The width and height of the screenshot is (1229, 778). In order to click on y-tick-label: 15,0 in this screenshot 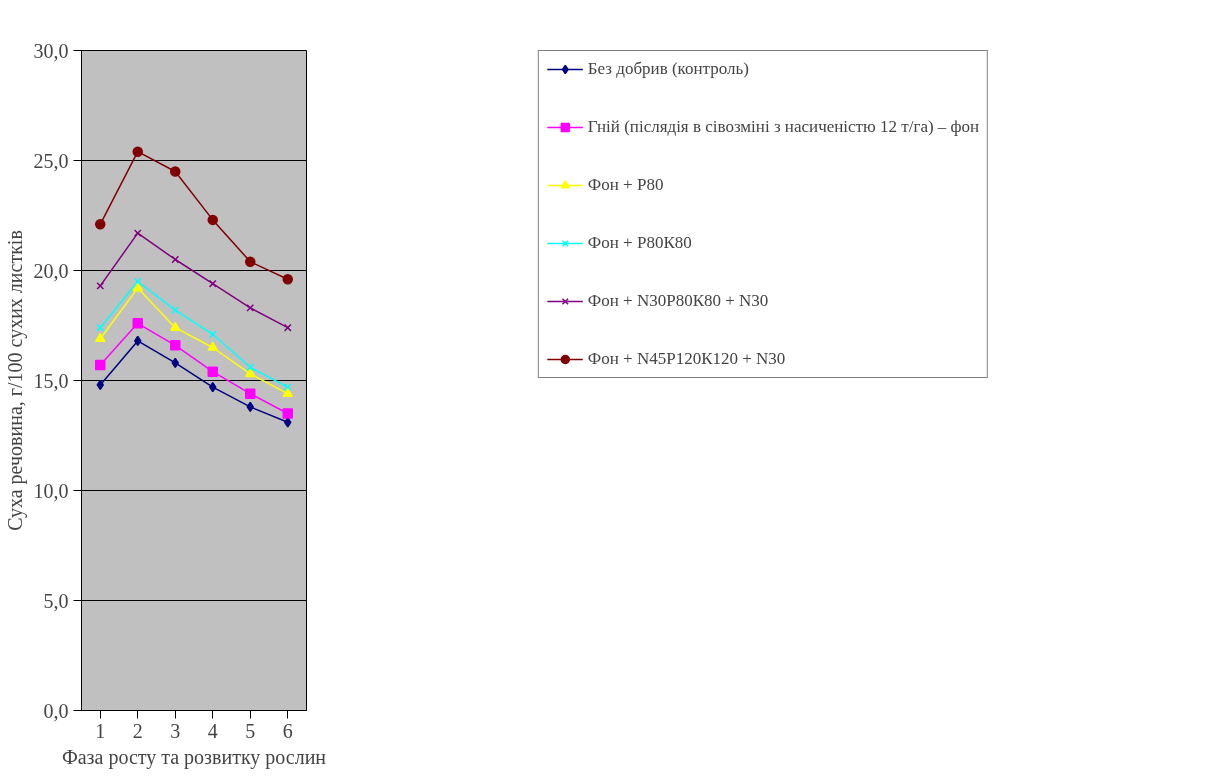, I will do `click(51, 380)`.